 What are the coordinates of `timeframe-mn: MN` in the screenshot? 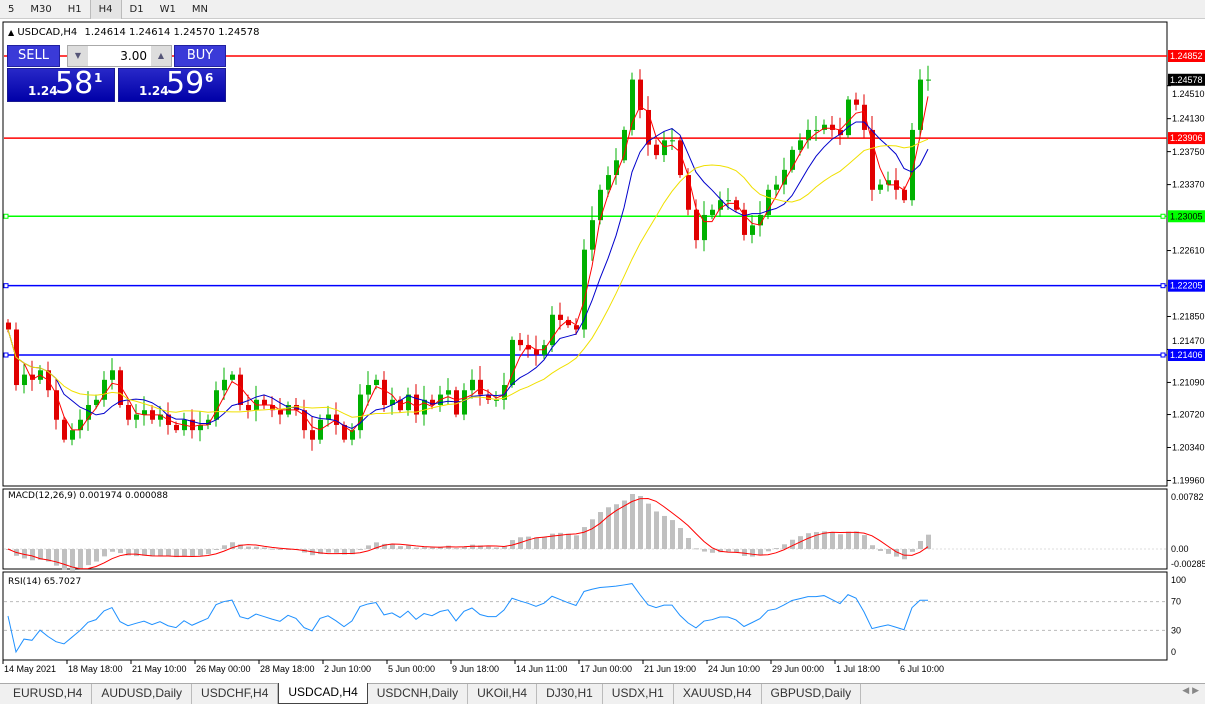 It's located at (199, 9).